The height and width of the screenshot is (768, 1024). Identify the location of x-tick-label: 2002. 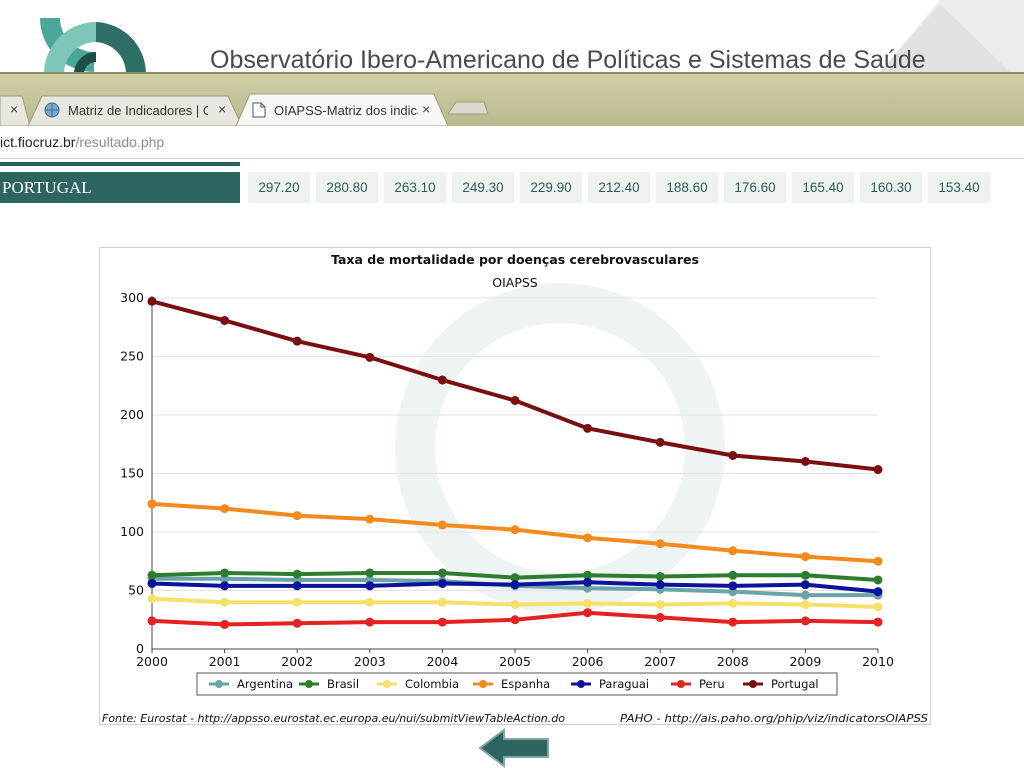
(297, 661).